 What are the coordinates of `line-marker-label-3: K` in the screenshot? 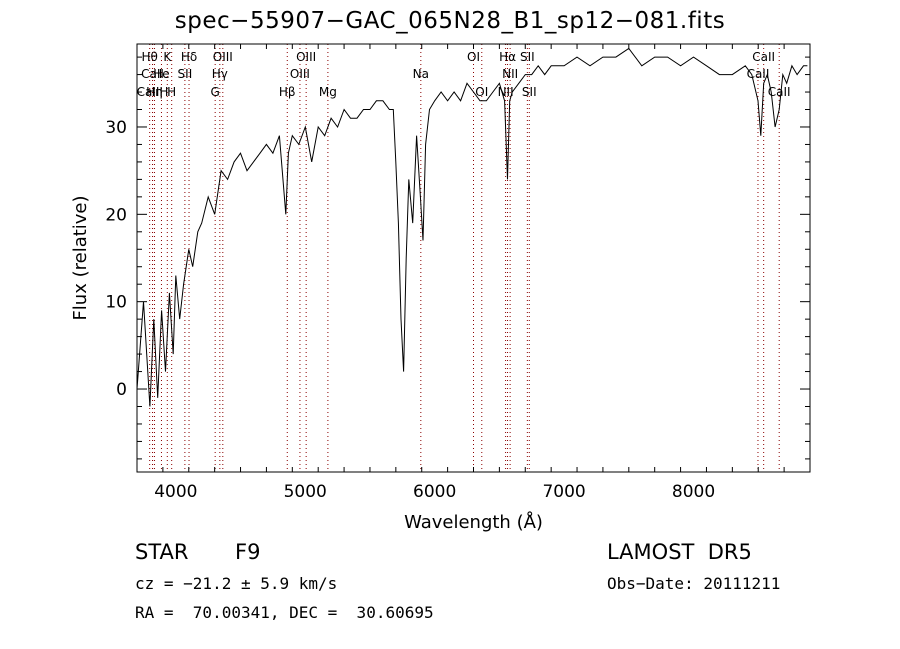 It's located at (167, 57).